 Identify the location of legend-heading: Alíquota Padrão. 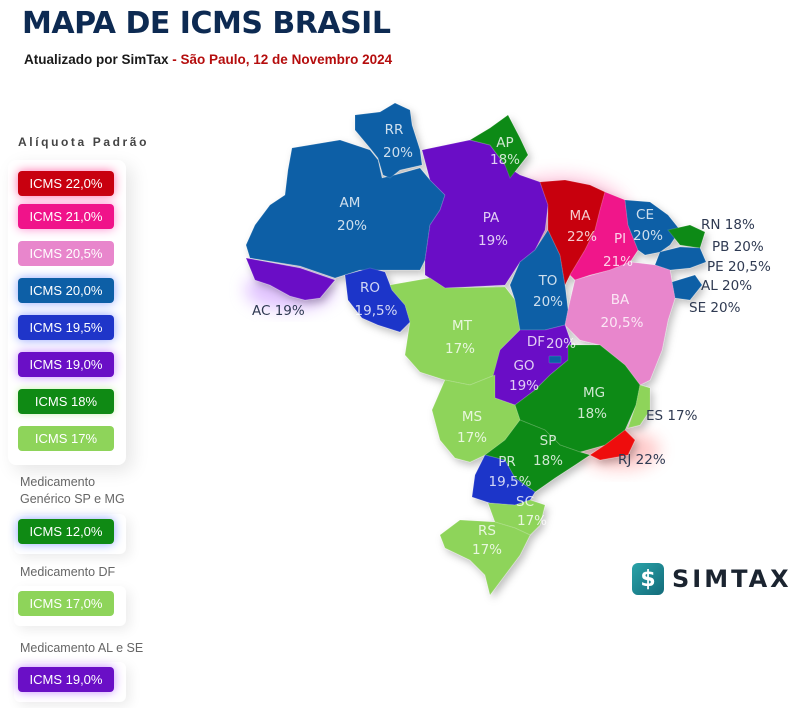
(84, 142).